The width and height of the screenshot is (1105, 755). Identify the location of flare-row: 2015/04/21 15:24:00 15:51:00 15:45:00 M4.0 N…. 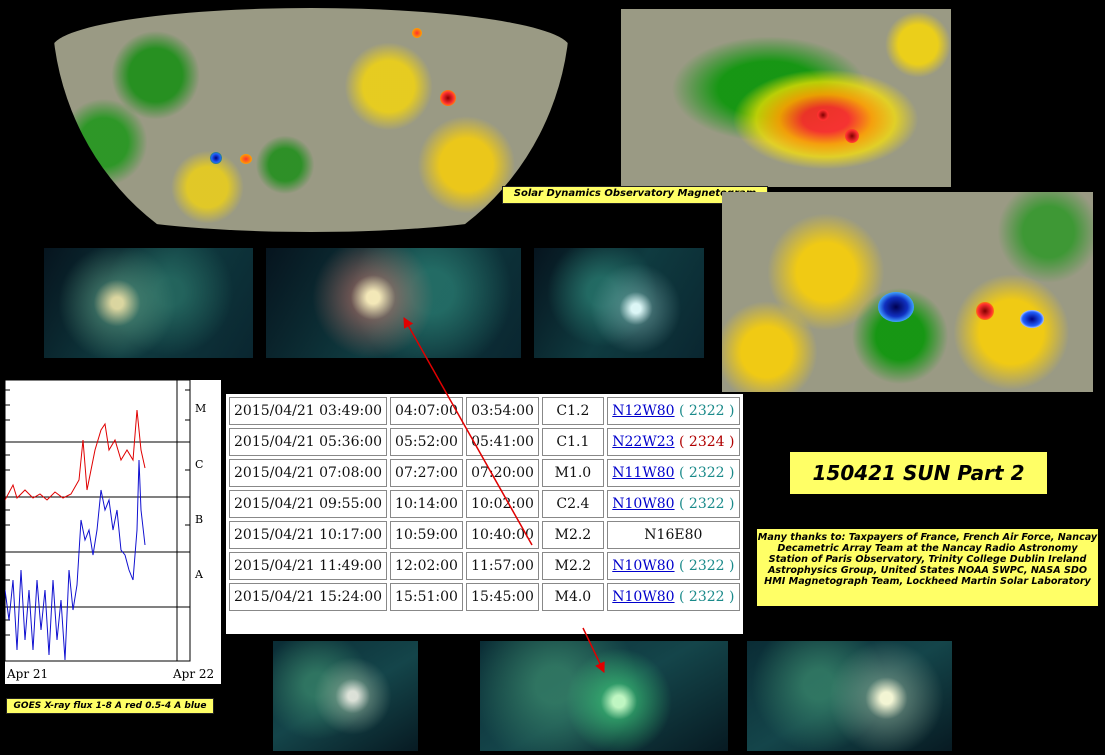
(484, 597).